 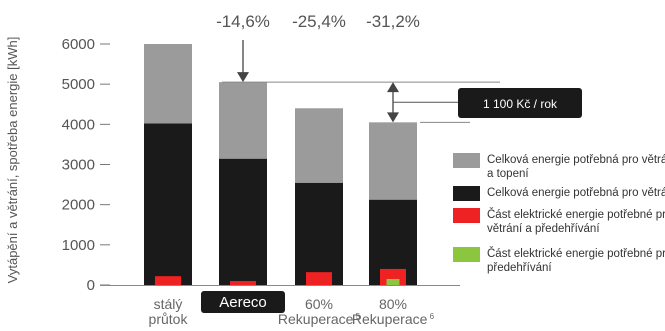 I want to click on legend-label: větrání a předehřívání, so click(x=543, y=229).